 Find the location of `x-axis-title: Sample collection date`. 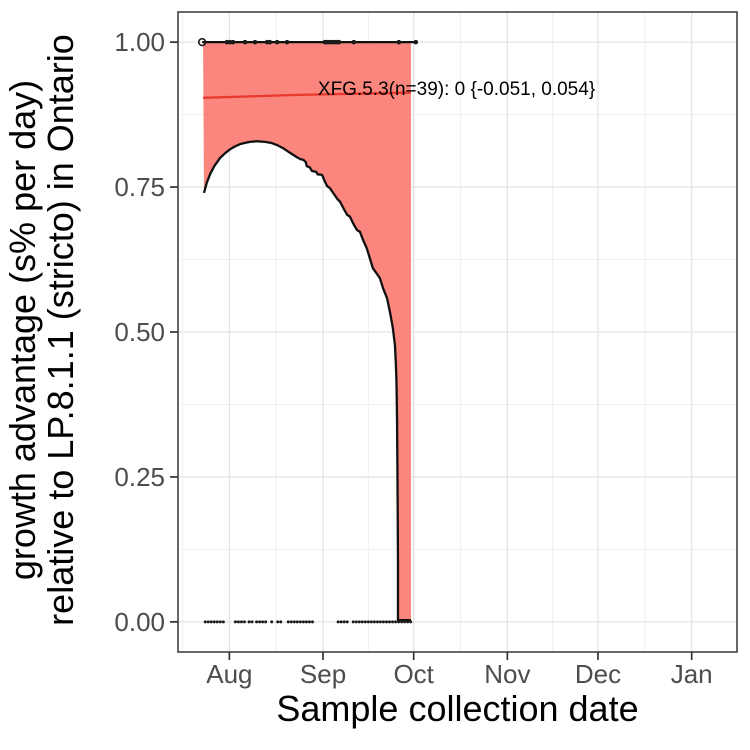

x-axis-title: Sample collection date is located at coordinates (457, 708).